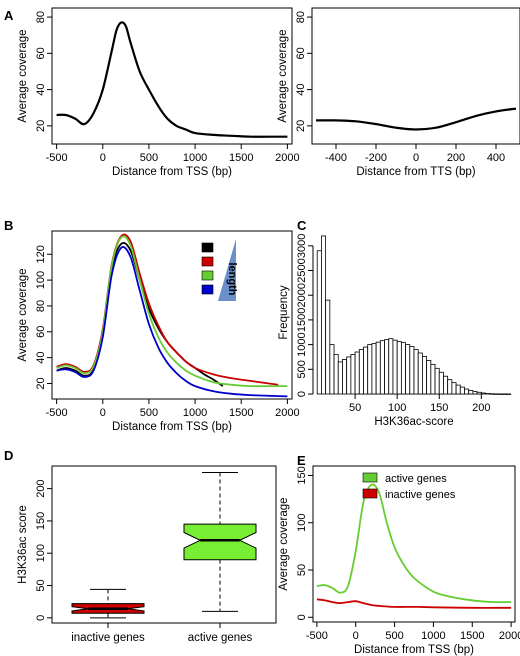 The width and height of the screenshot is (520, 656). What do you see at coordinates (394, 636) in the screenshot?
I see `panel-e-xtick-label: 500` at bounding box center [394, 636].